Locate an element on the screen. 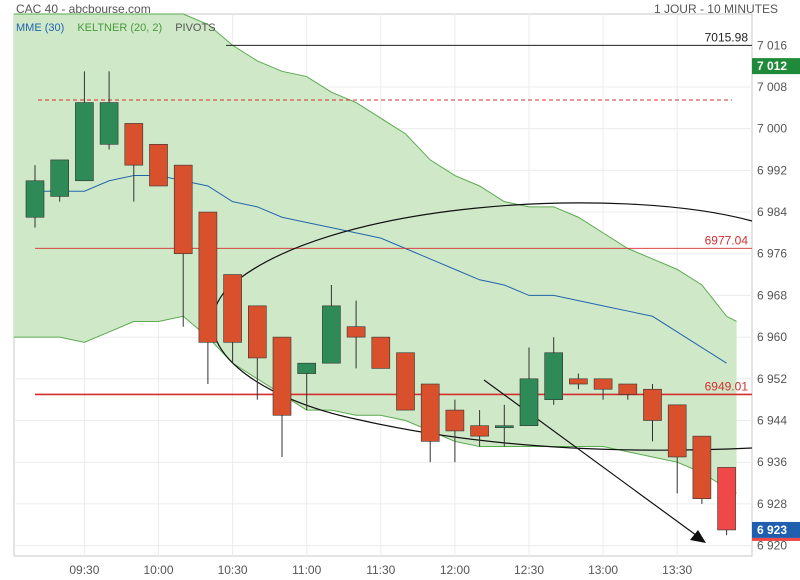  last-price-marker is located at coordinates (776, 539).